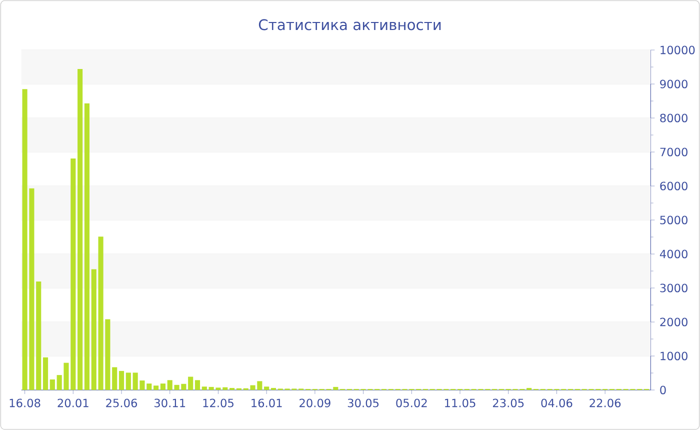 The width and height of the screenshot is (700, 430). What do you see at coordinates (674, 322) in the screenshot?
I see `y-tick-label: 2000` at bounding box center [674, 322].